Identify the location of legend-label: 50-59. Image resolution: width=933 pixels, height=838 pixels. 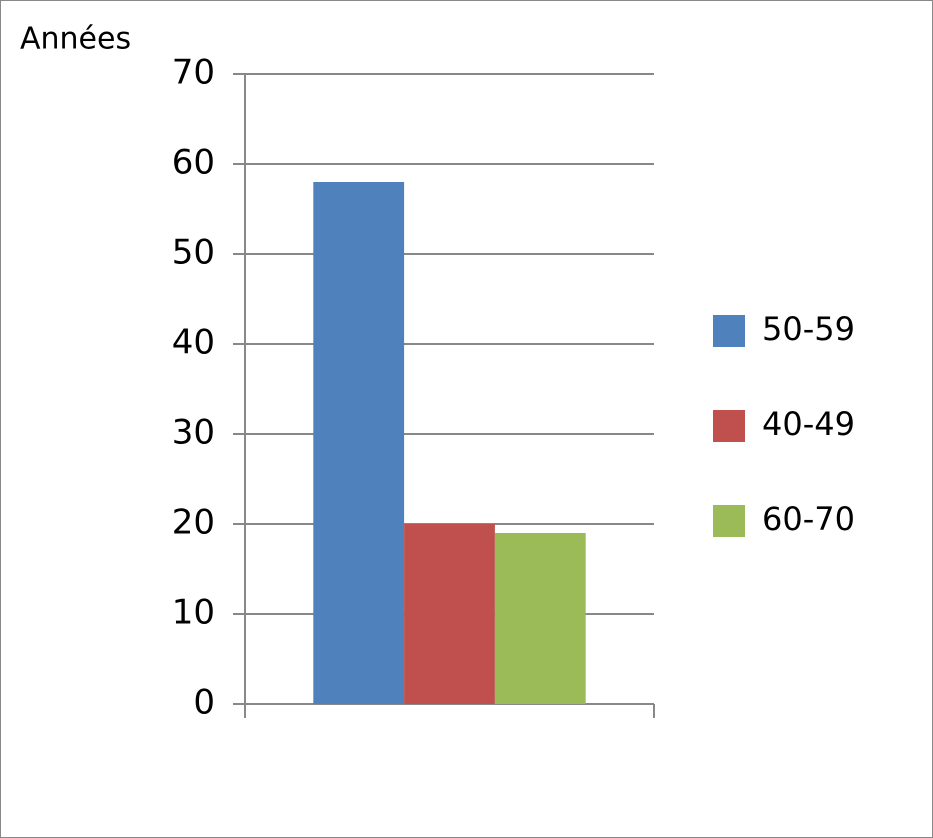
(808, 329).